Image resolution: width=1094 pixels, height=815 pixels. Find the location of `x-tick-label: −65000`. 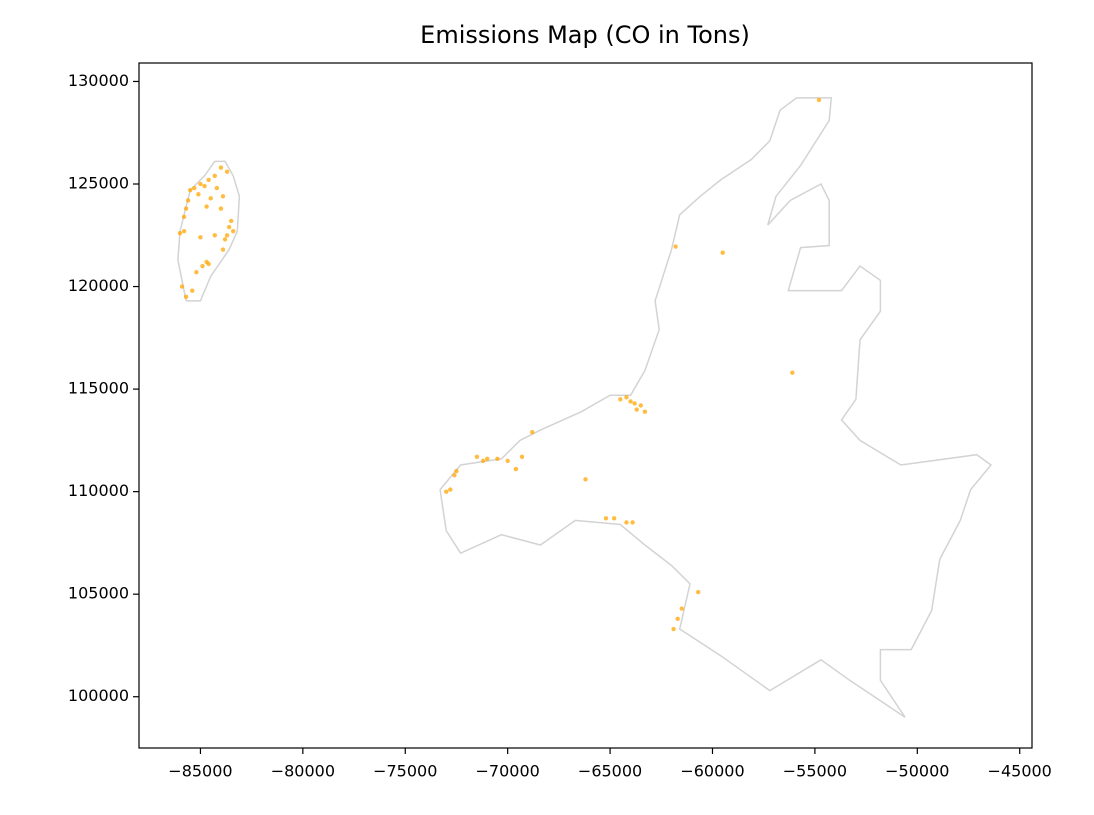

x-tick-label: −65000 is located at coordinates (610, 771).